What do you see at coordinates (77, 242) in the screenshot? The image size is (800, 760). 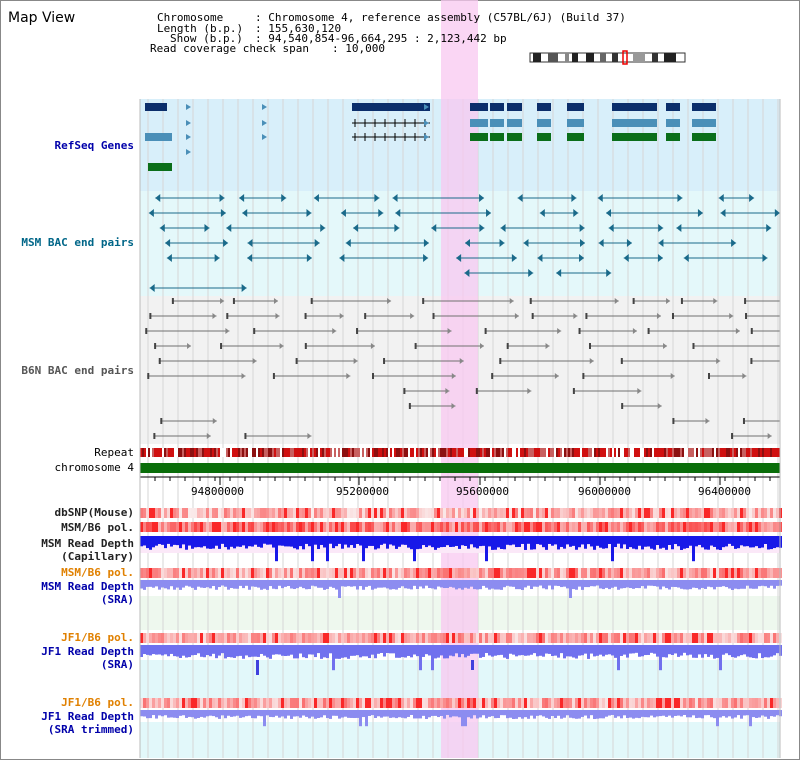 I see `track-label-msm-bac: MSM BAC end pairs` at bounding box center [77, 242].